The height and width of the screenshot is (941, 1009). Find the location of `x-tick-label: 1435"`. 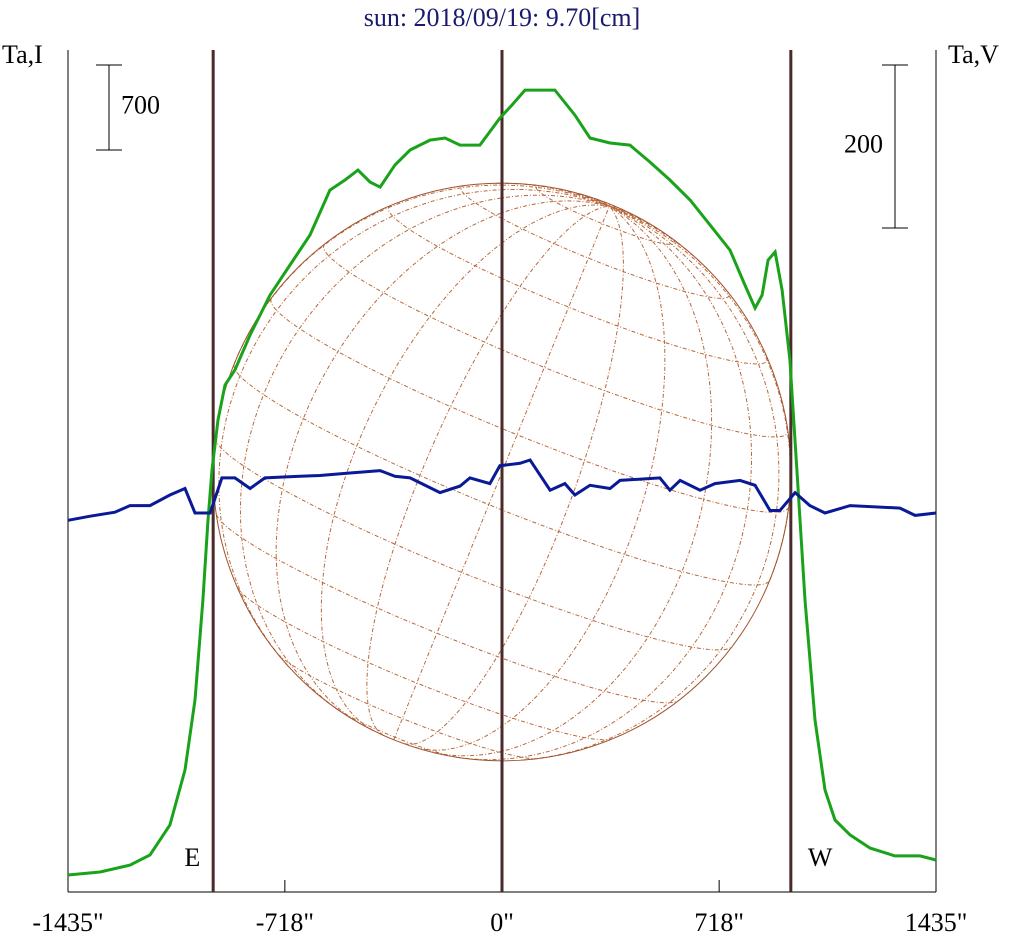

x-tick-label: 1435" is located at coordinates (936, 922).